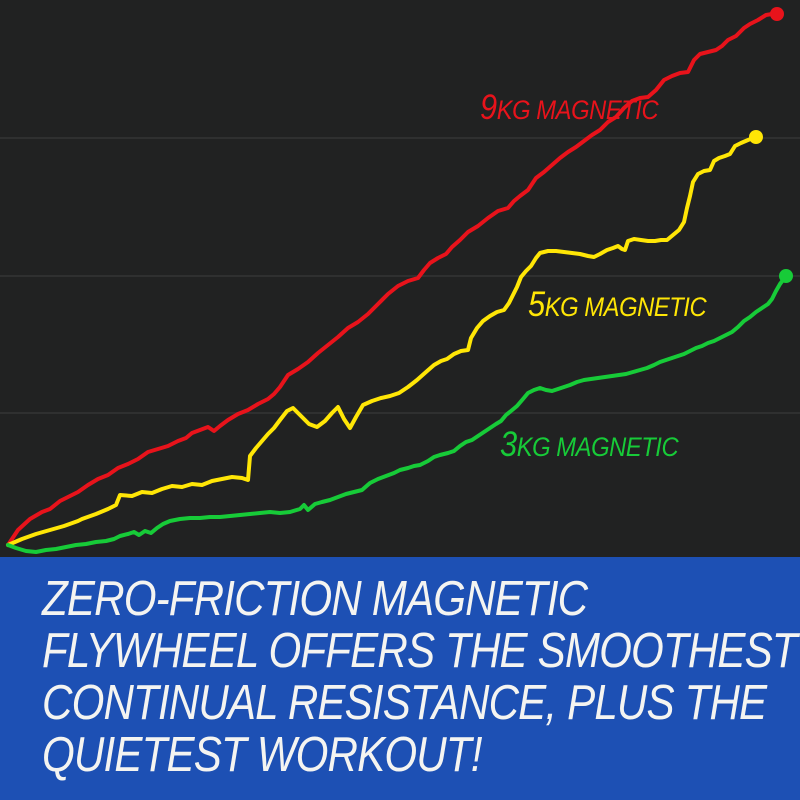  Describe the element at coordinates (488, 107) in the screenshot. I see `series-label-9kg-number: 9` at that location.